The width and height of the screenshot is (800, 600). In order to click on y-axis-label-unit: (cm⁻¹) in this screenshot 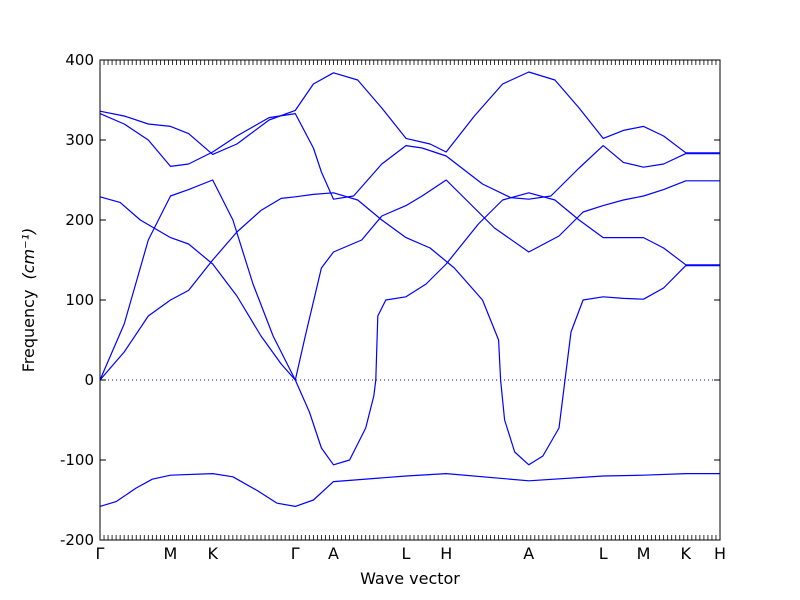, I will do `click(28, 254)`.